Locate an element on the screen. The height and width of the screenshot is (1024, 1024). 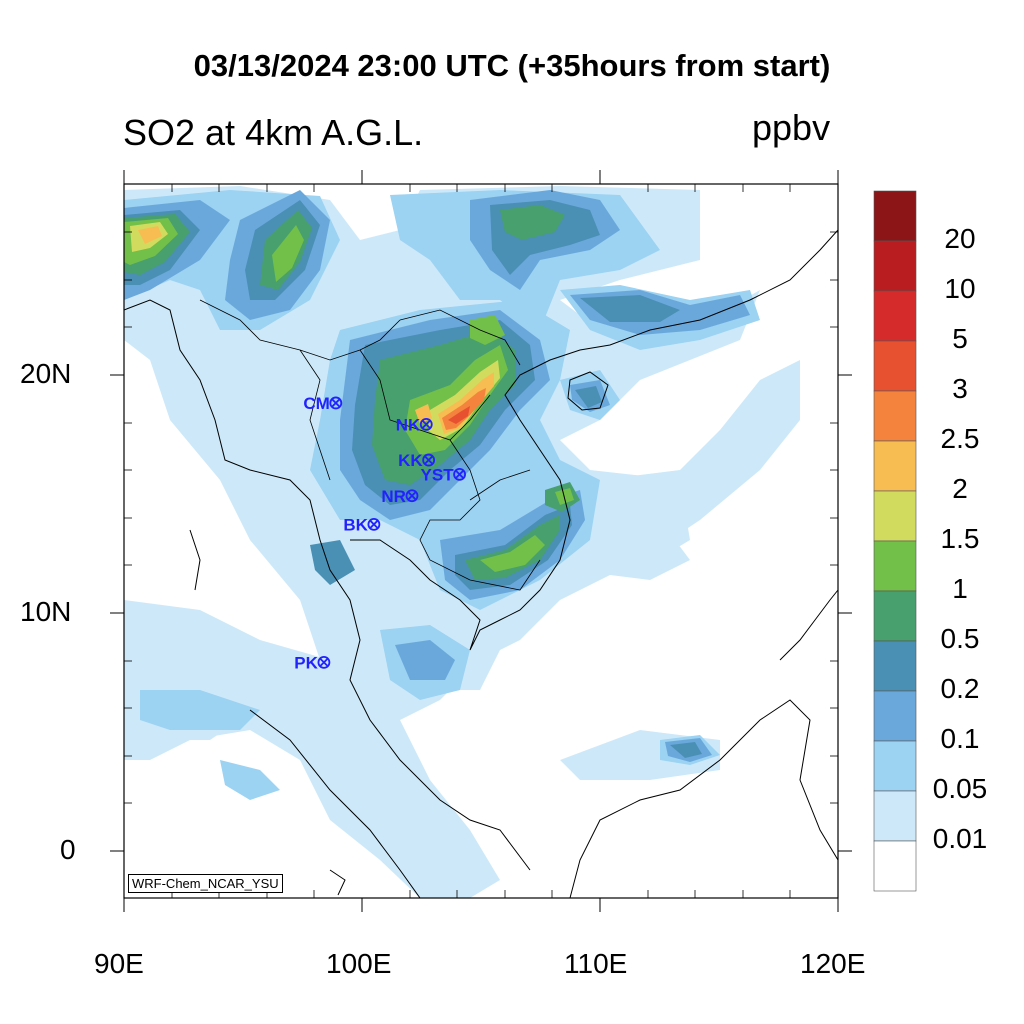
lon-label-90e: 90E is located at coordinates (119, 963).